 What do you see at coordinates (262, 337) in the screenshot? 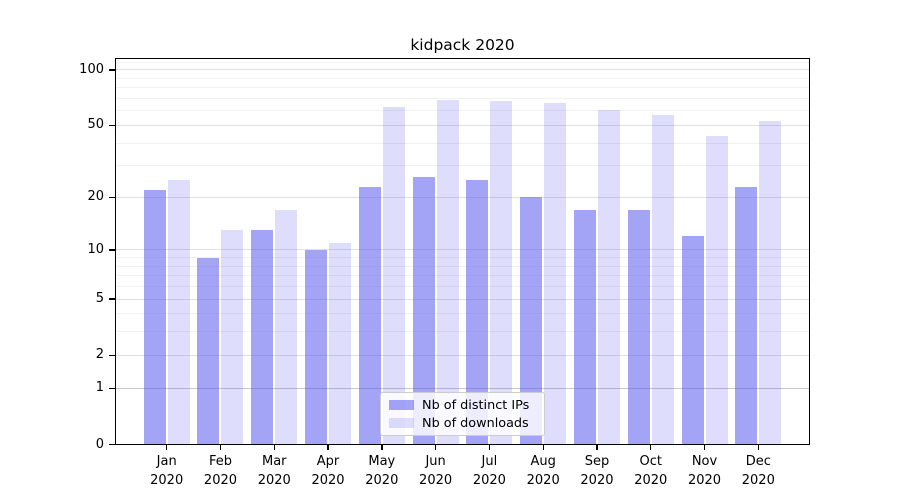
I see `bar-distinct-ips-mar` at bounding box center [262, 337].